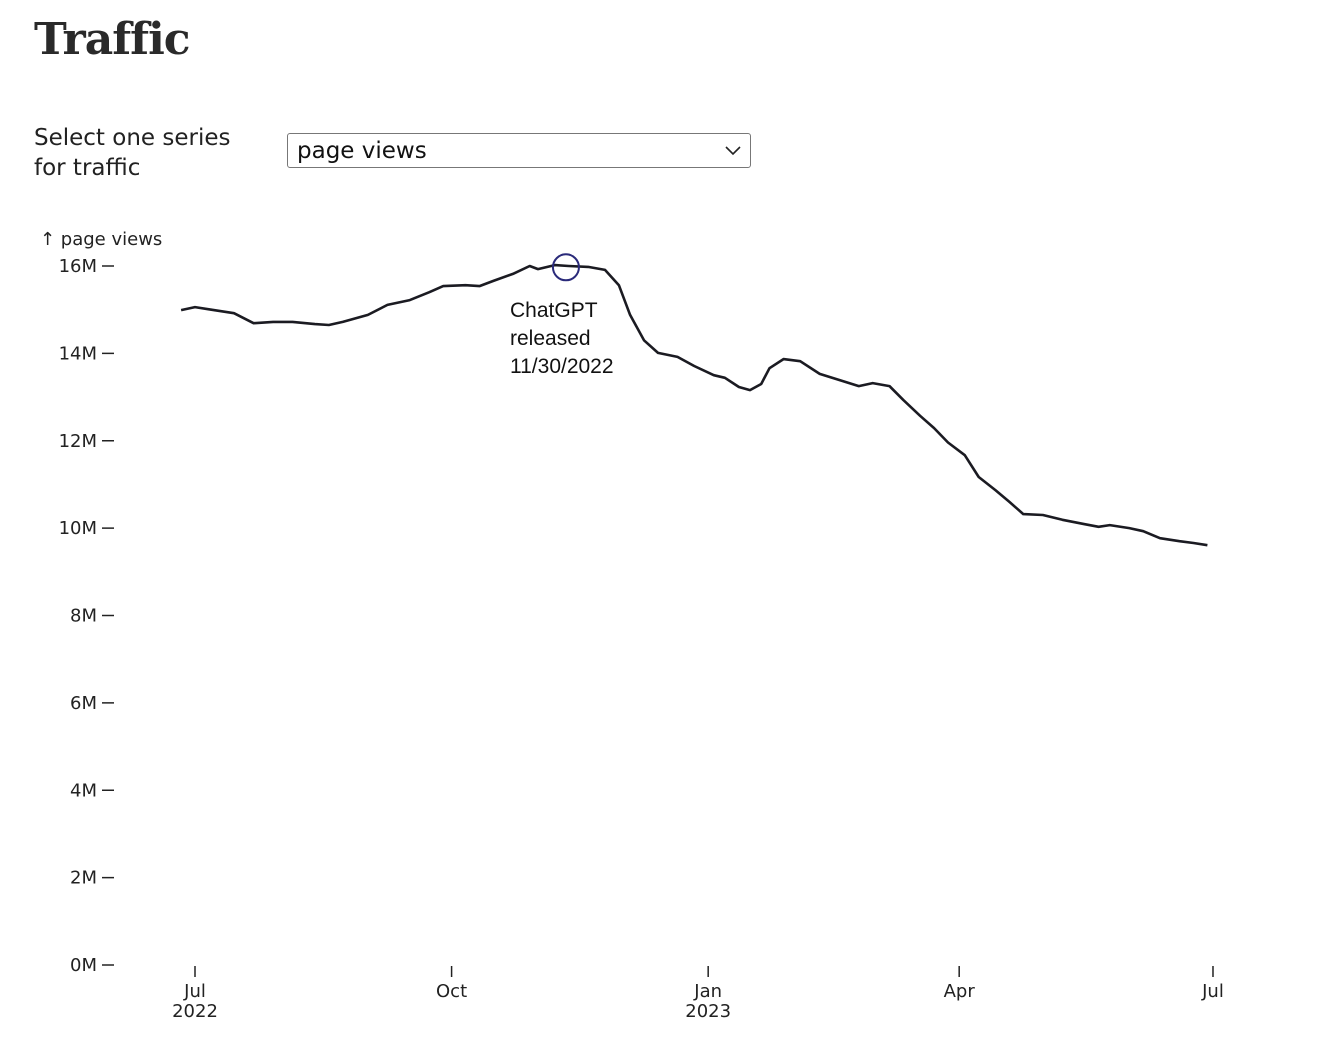 Image resolution: width=1318 pixels, height=1048 pixels. Describe the element at coordinates (733, 151) in the screenshot. I see `chevron-down-icon` at that location.